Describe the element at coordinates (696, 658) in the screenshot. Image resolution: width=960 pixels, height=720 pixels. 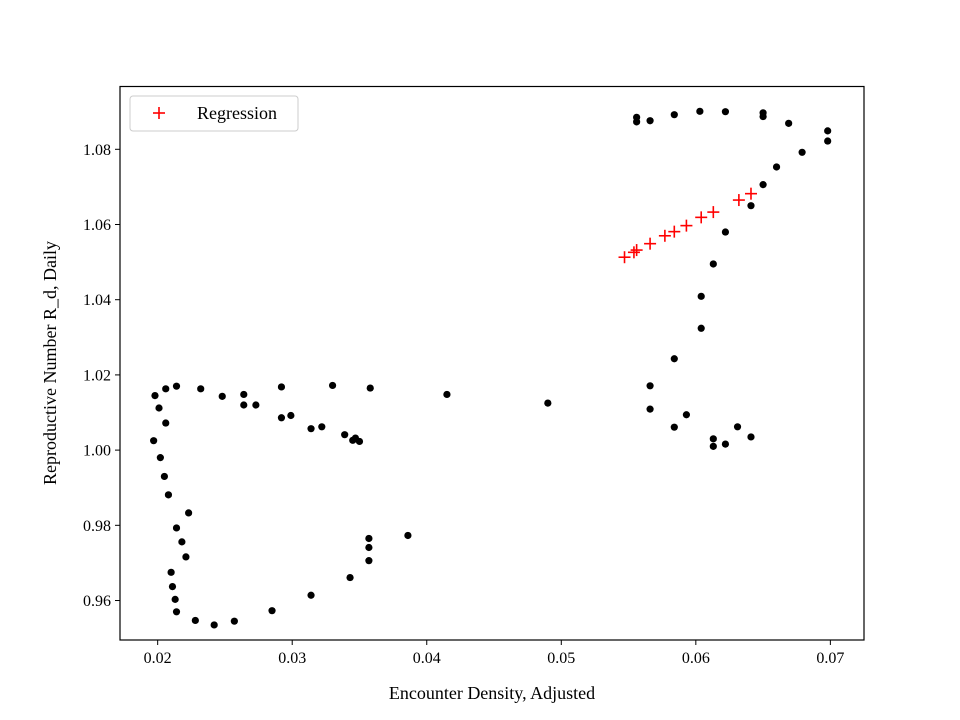
I see `x-tick-label: 0.06` at that location.